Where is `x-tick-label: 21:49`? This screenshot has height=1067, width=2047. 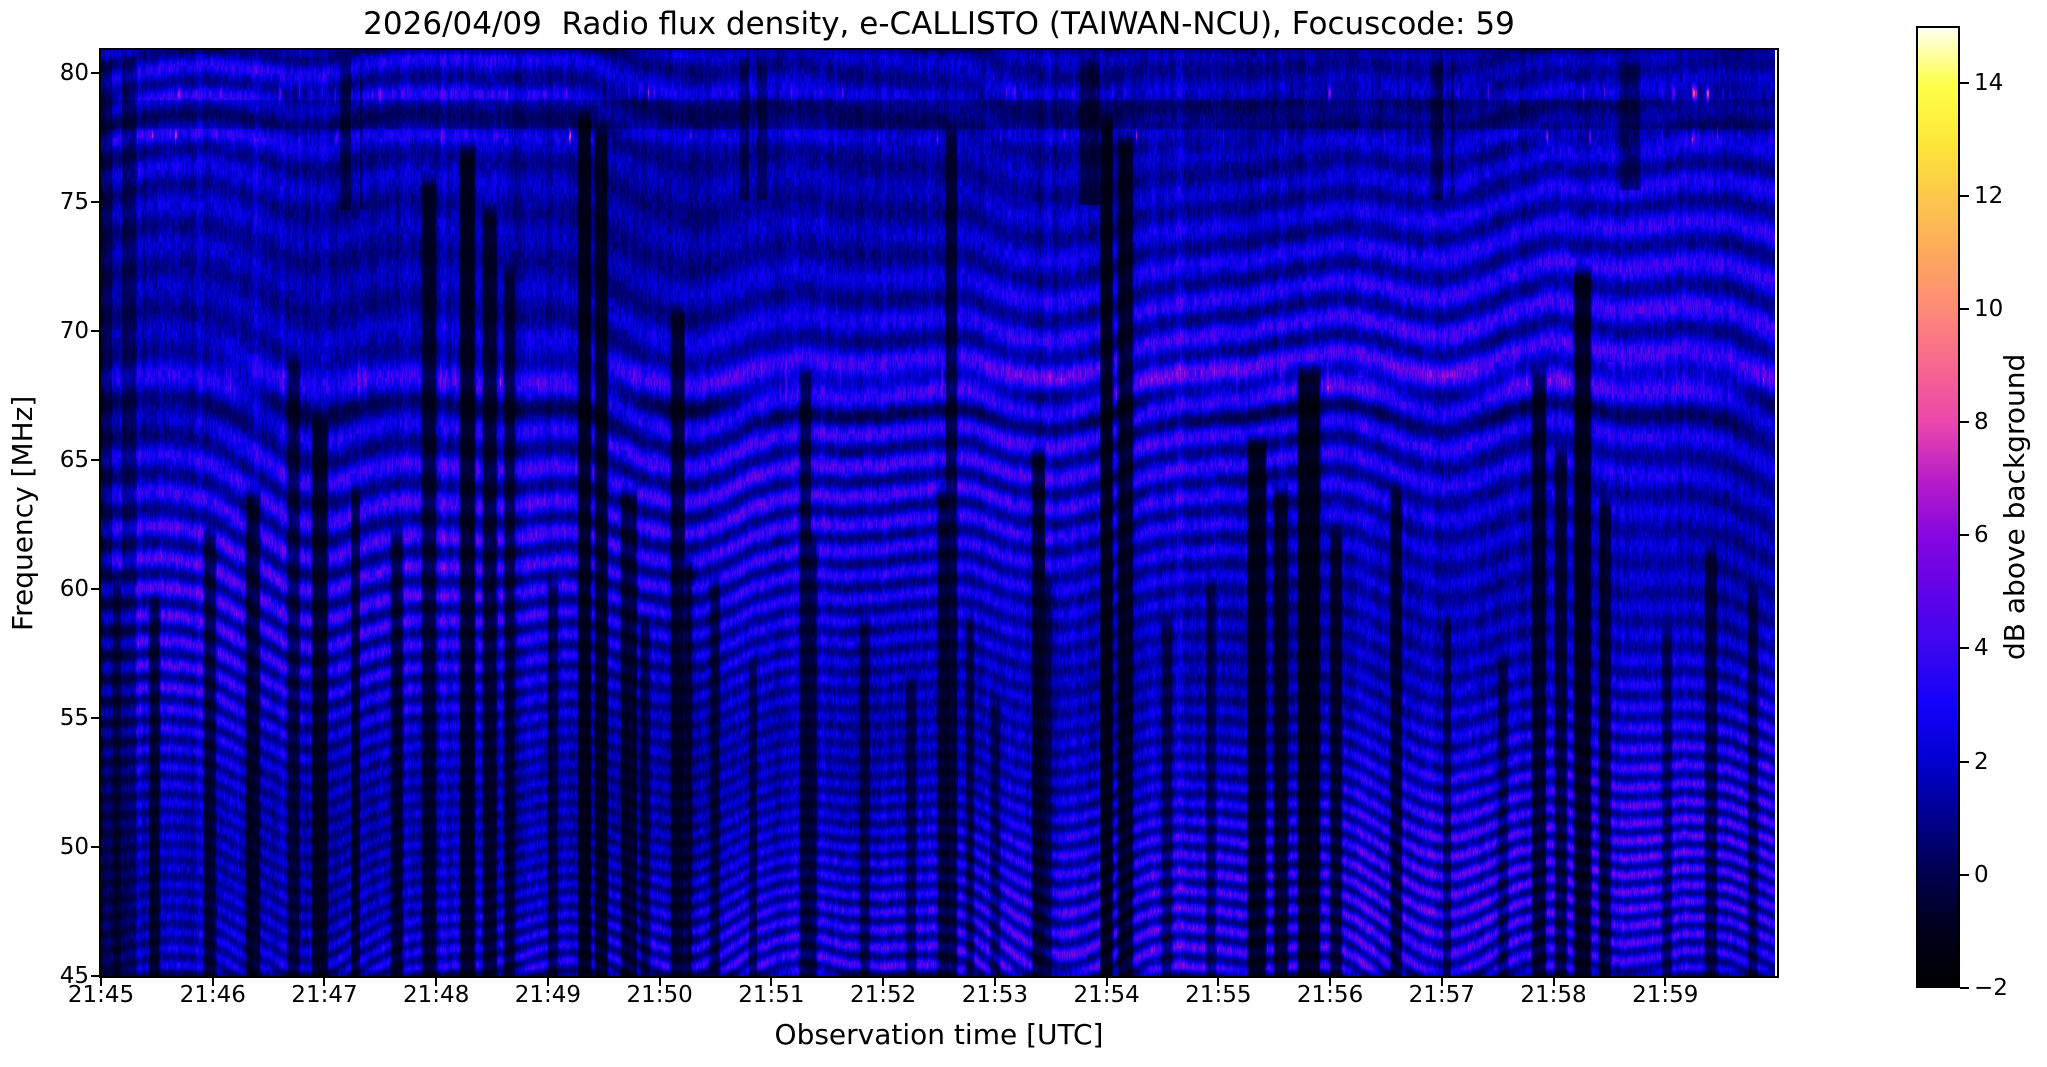
x-tick-label: 21:49 is located at coordinates (548, 995).